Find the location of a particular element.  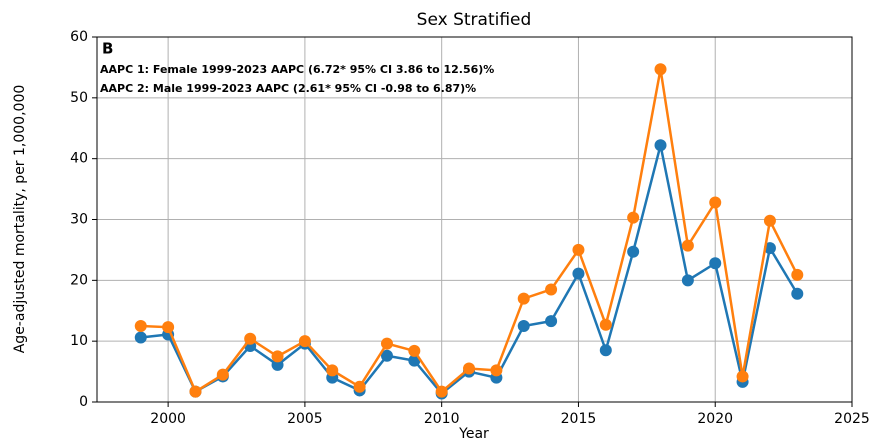

x-tick-label: 2025 is located at coordinates (852, 419).